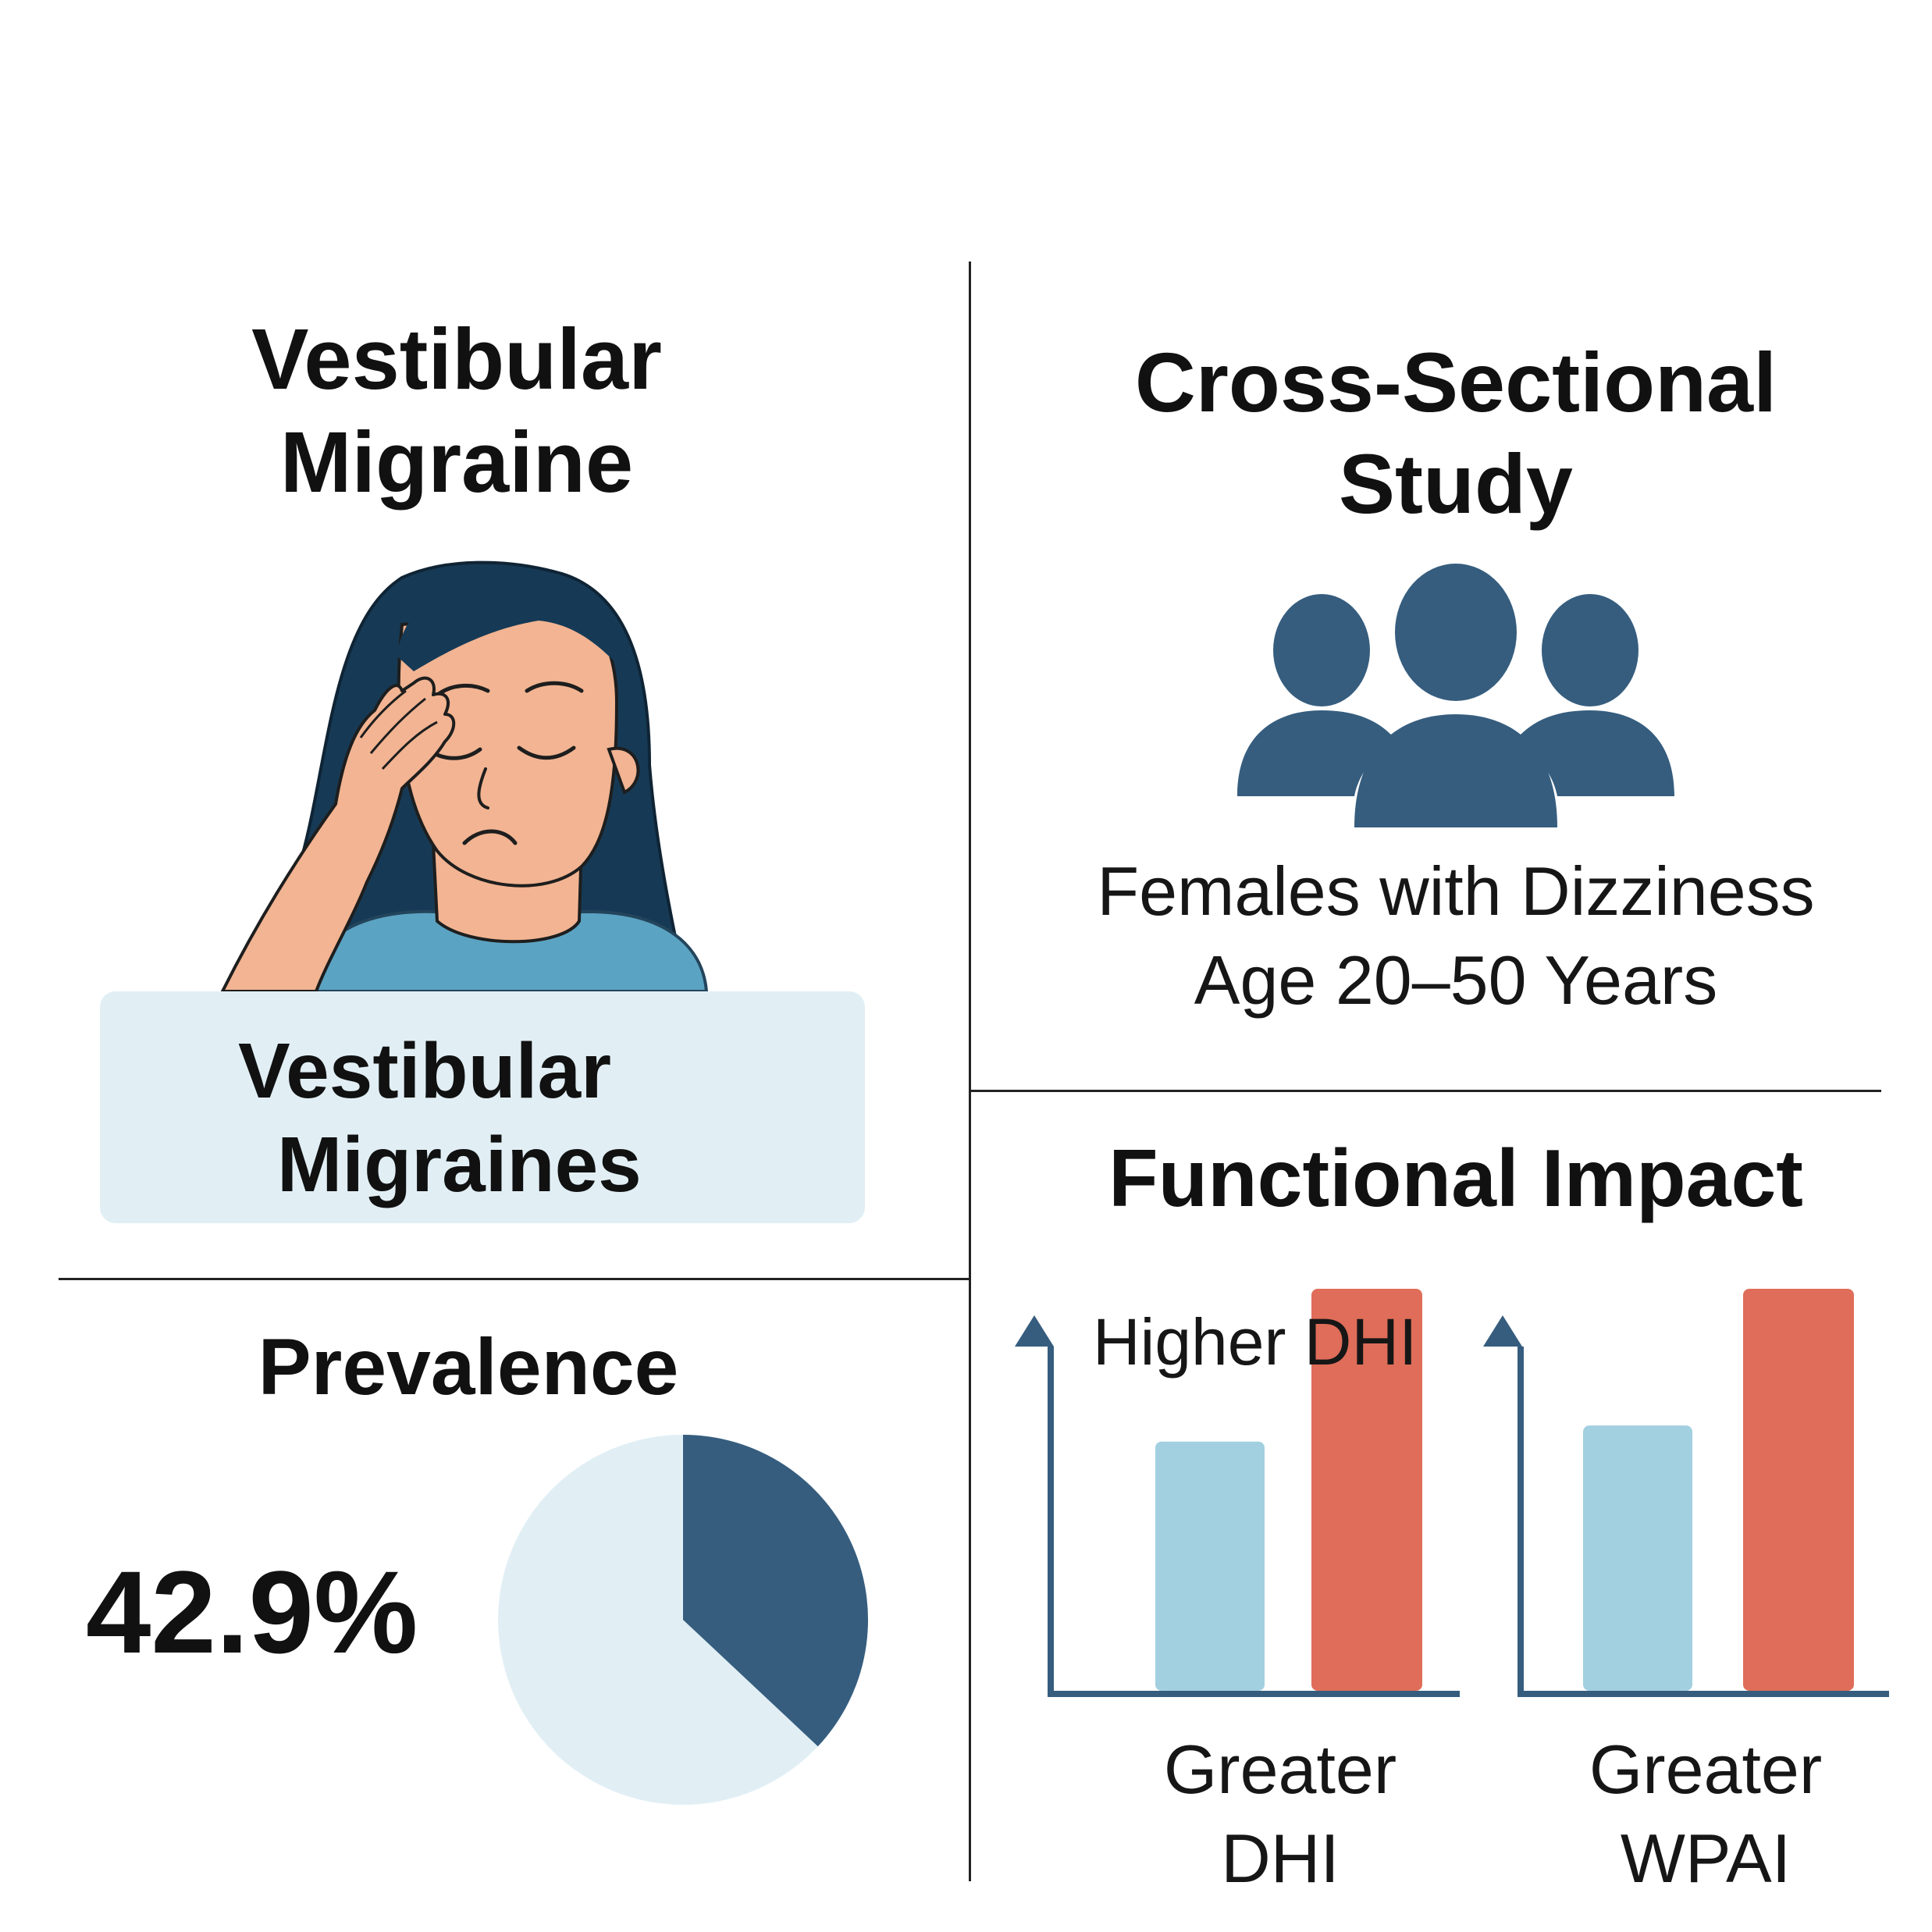 The image size is (1932, 1932). Describe the element at coordinates (1455, 382) in the screenshot. I see `study-title-line-1: Cross-Sectional` at that location.